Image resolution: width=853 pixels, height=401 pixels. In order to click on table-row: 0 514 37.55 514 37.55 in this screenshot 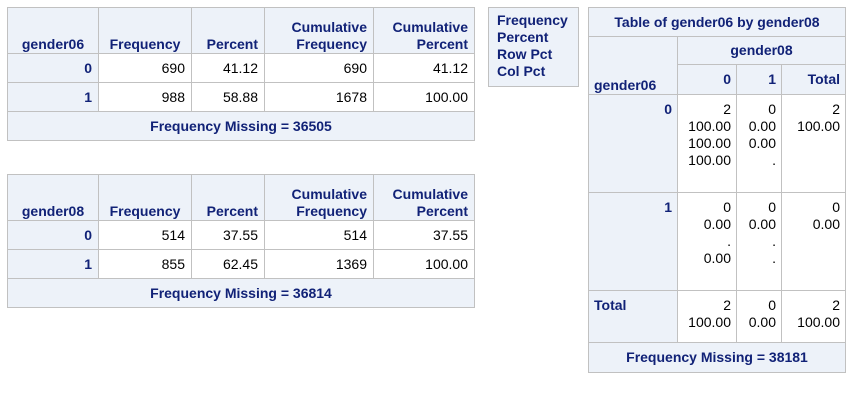, I will do `click(241, 235)`.